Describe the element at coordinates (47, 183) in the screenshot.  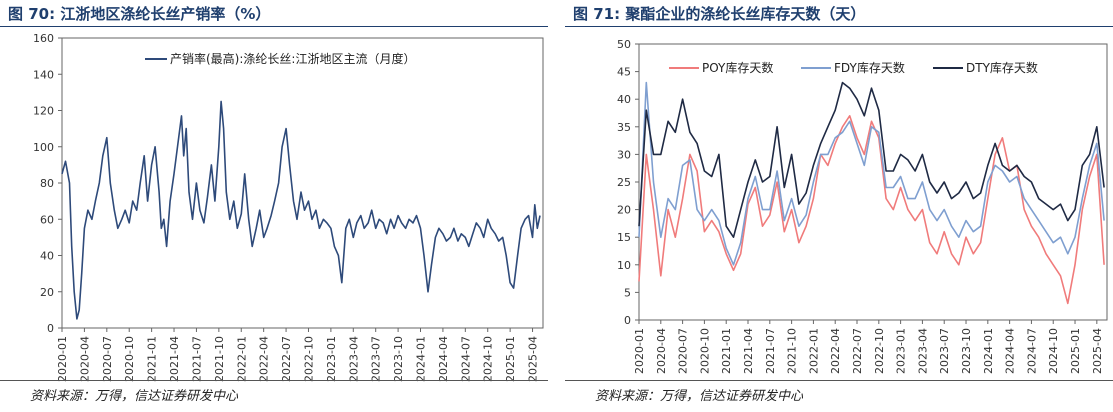
I see `chart0-ytick-label-4: 80` at that location.